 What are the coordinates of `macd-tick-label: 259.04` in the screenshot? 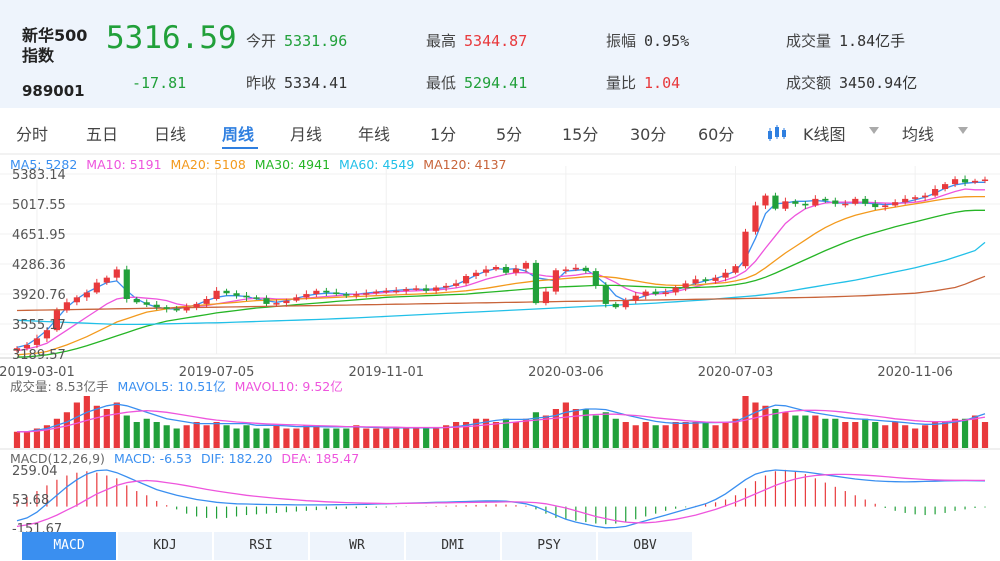 It's located at (35, 471).